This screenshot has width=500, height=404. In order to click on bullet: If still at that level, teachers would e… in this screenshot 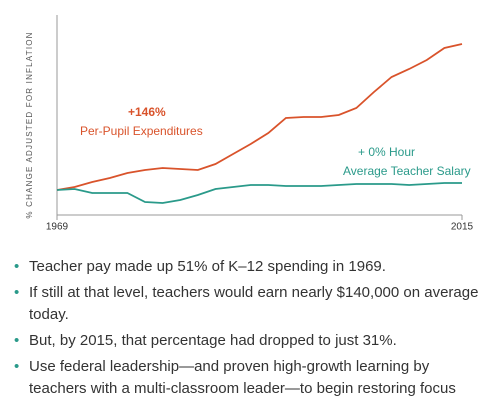, I will do `click(249, 304)`.